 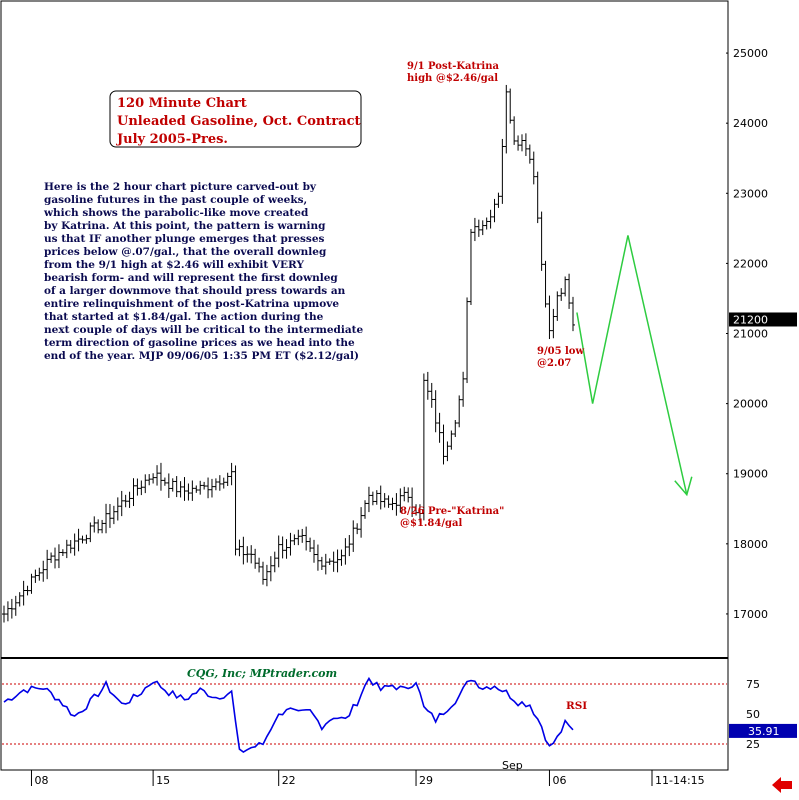 I want to click on annotation-text: 8/26 Pre-"Katrina", so click(x=452, y=511).